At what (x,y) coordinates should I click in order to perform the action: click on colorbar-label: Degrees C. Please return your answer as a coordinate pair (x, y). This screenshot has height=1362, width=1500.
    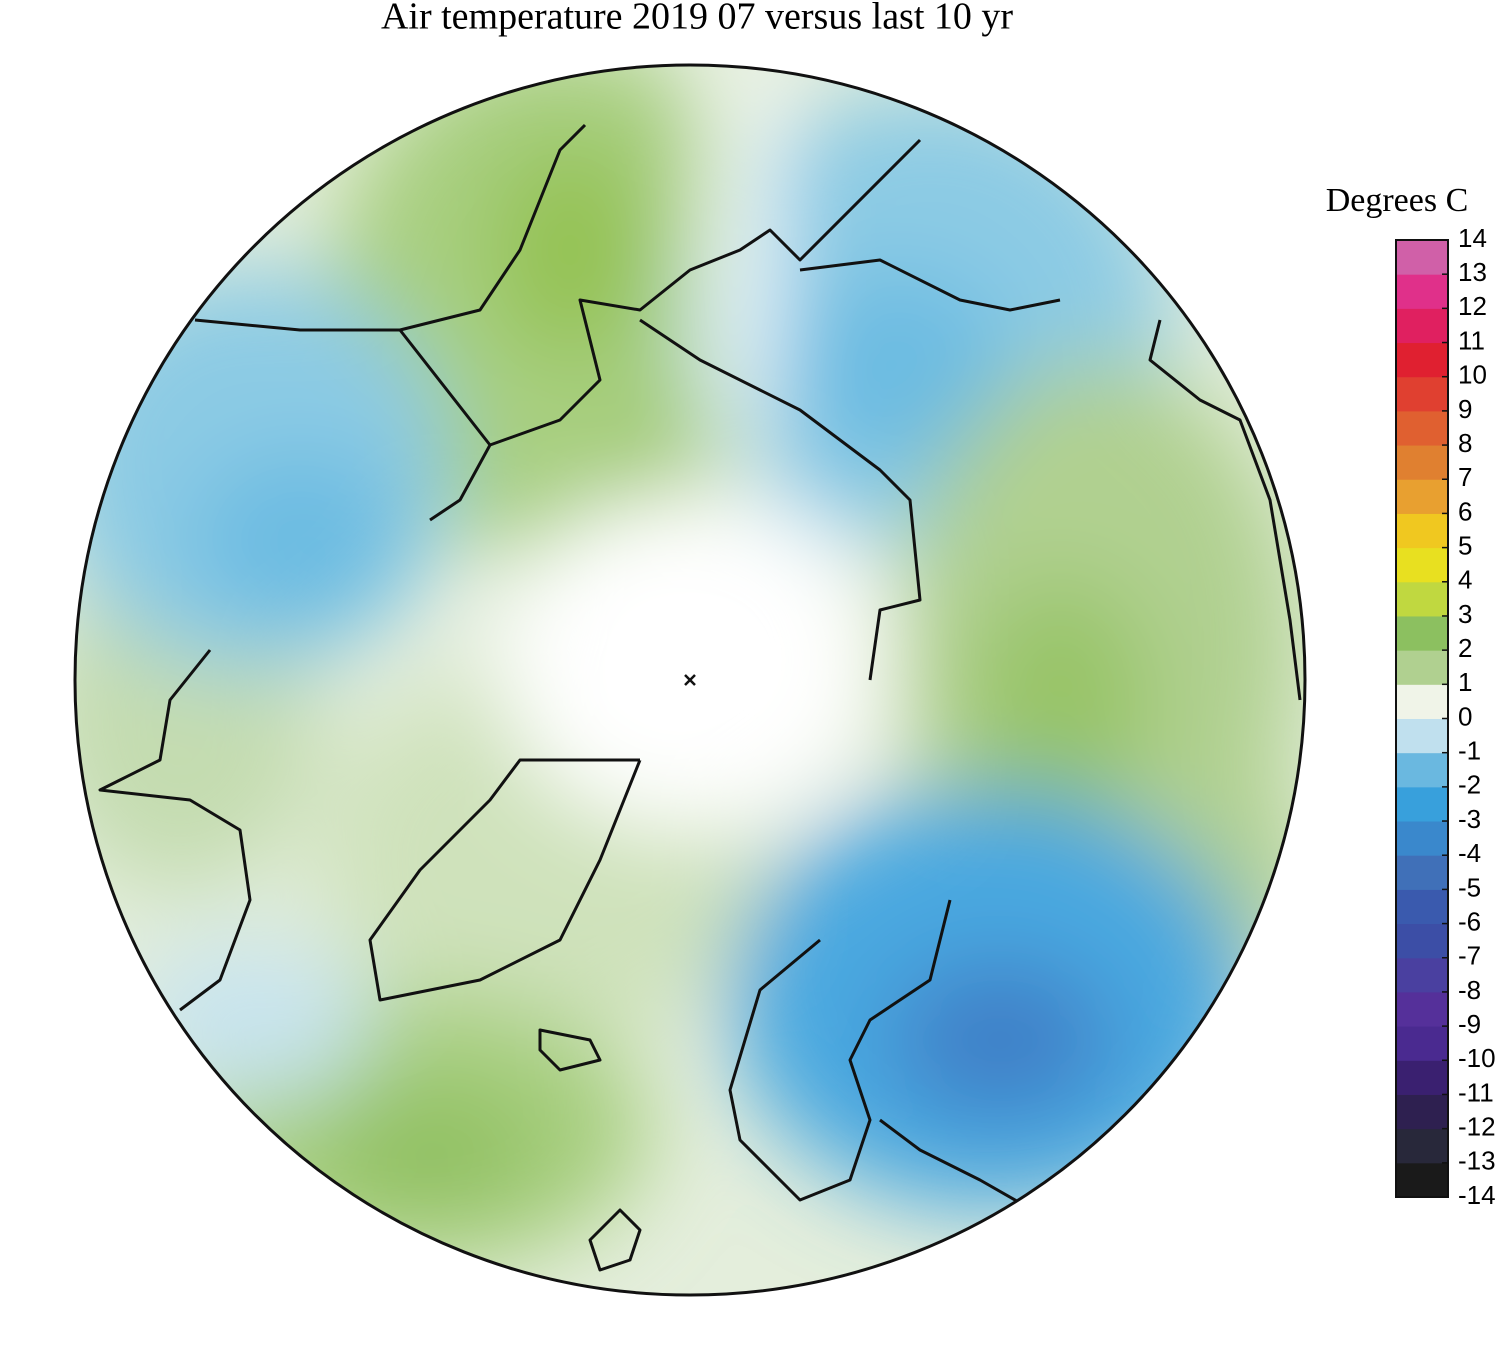
    Looking at the image, I should click on (1397, 200).